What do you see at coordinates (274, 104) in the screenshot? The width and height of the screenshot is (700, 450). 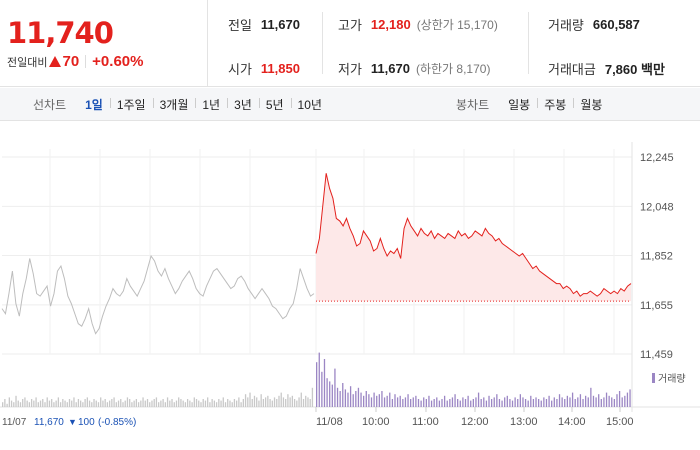 I see `tab-5-year: 5년` at bounding box center [274, 104].